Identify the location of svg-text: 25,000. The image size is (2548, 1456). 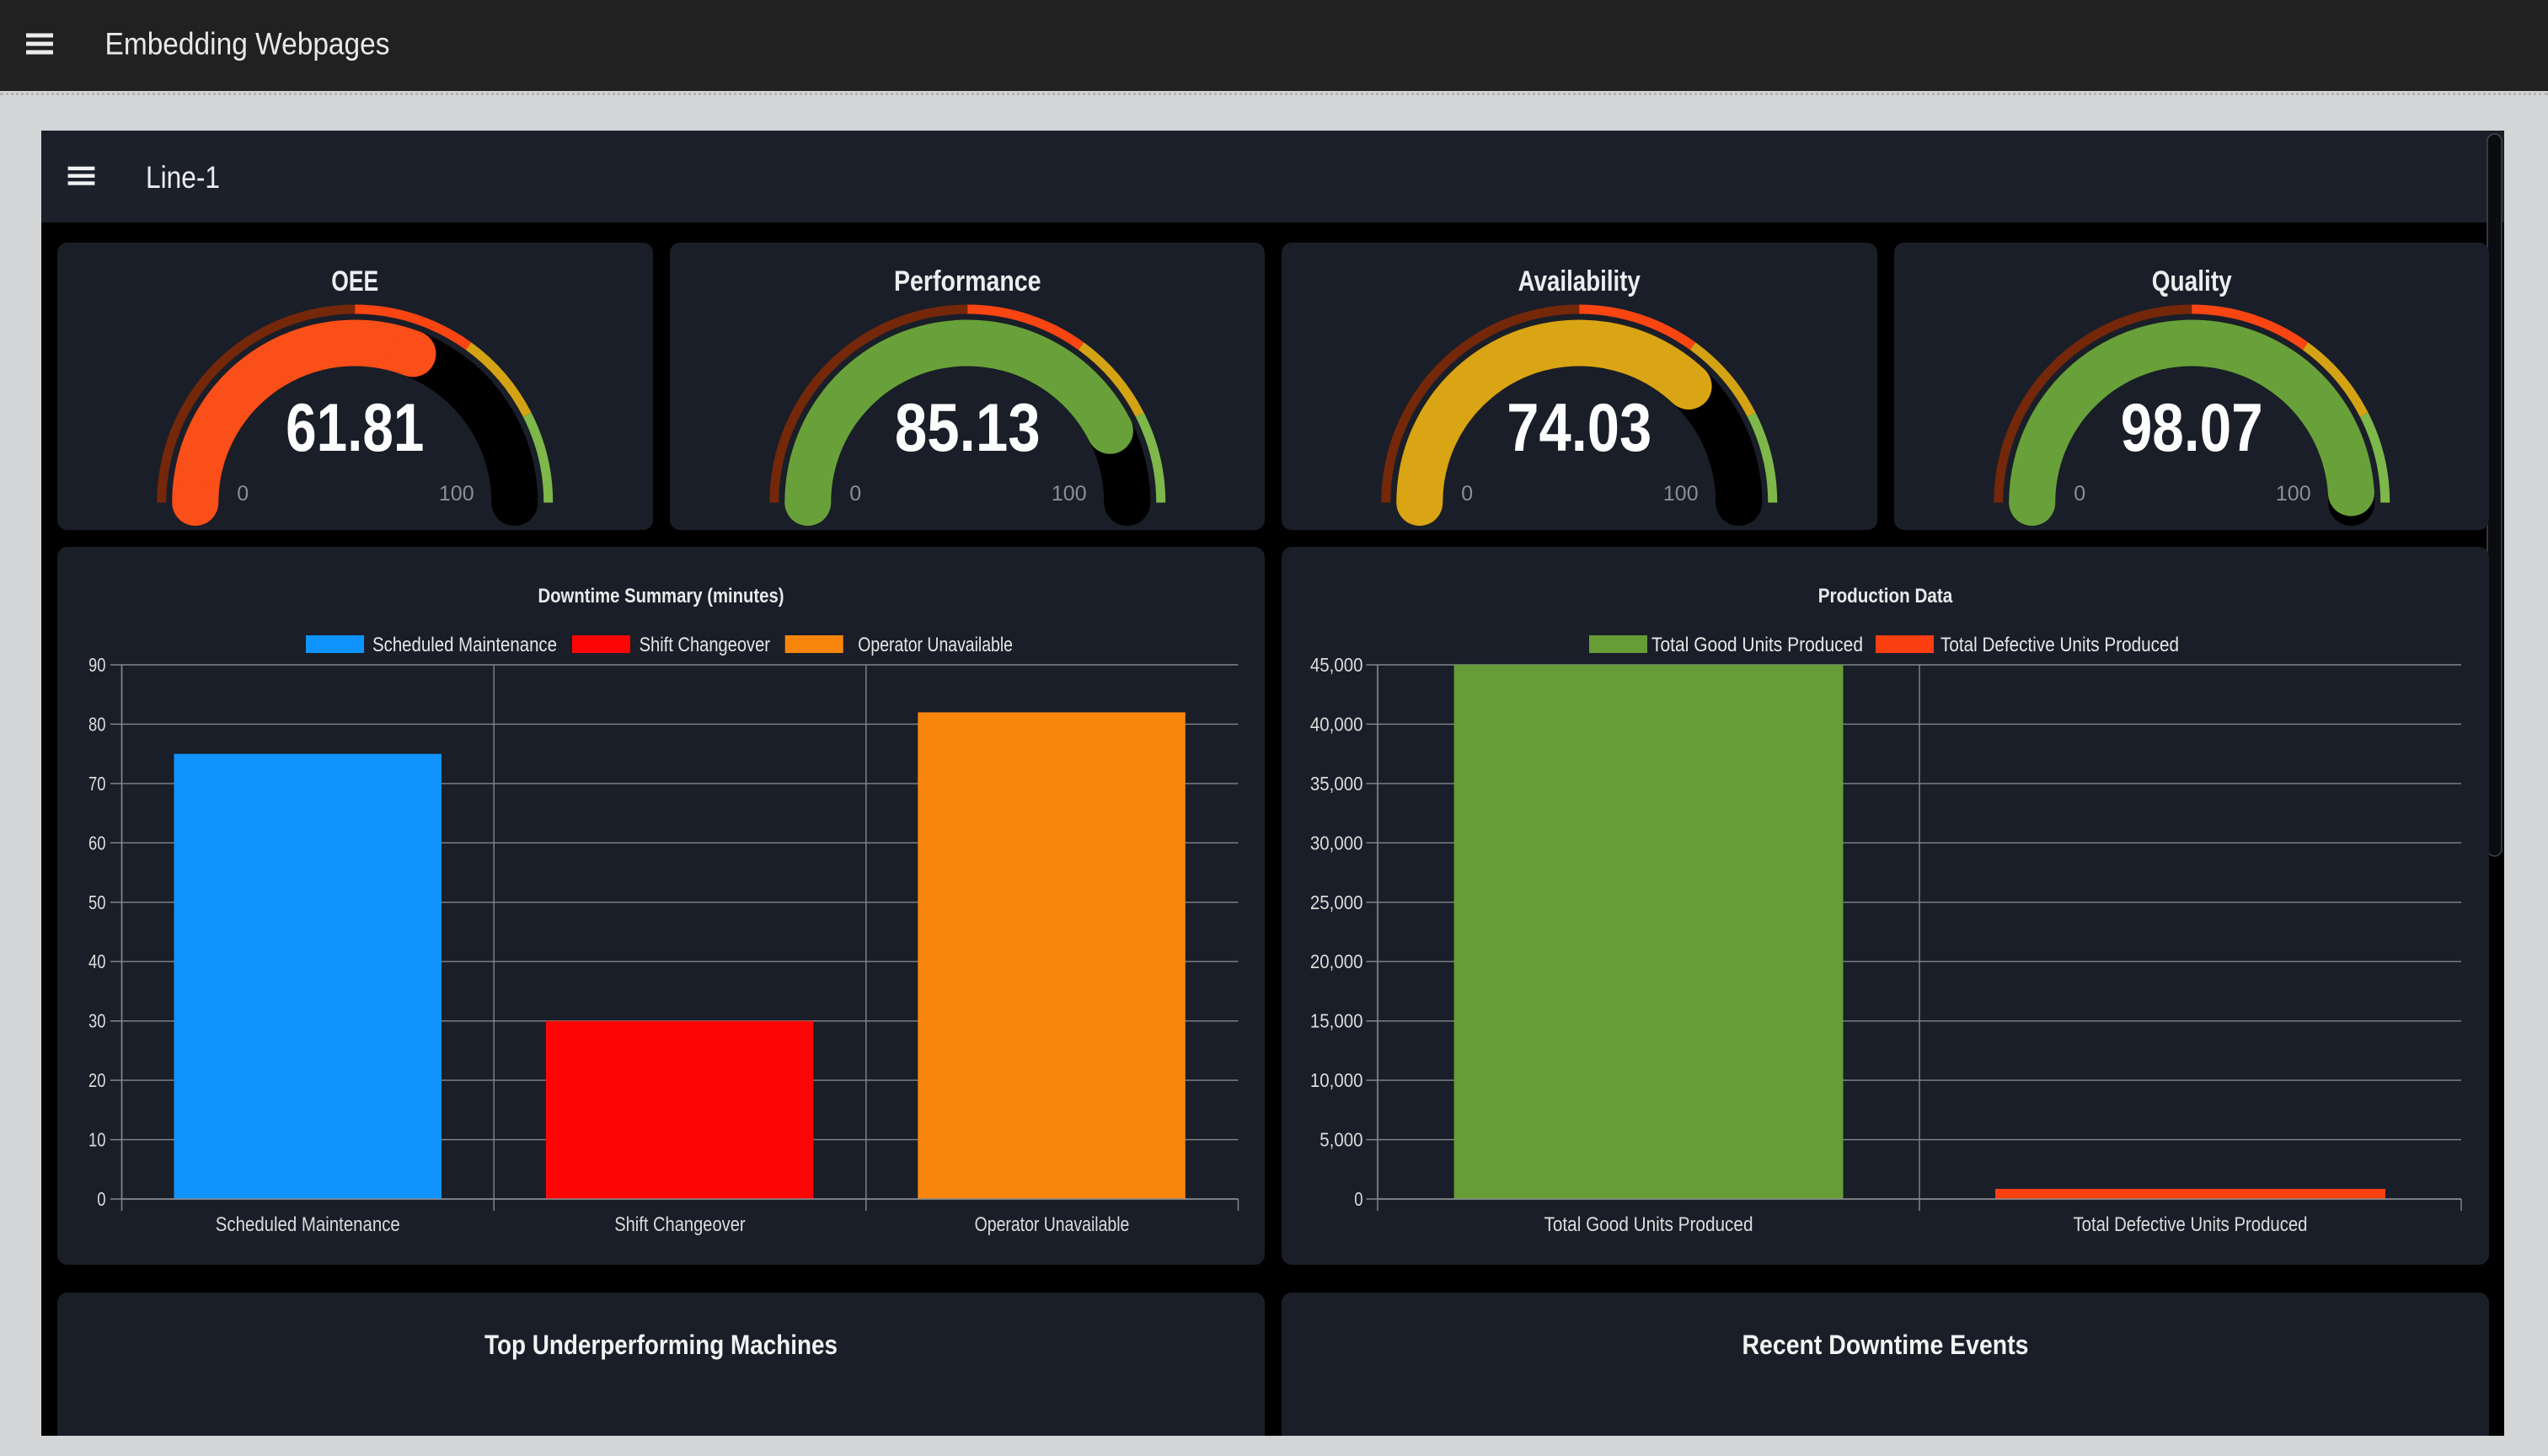
(1336, 902).